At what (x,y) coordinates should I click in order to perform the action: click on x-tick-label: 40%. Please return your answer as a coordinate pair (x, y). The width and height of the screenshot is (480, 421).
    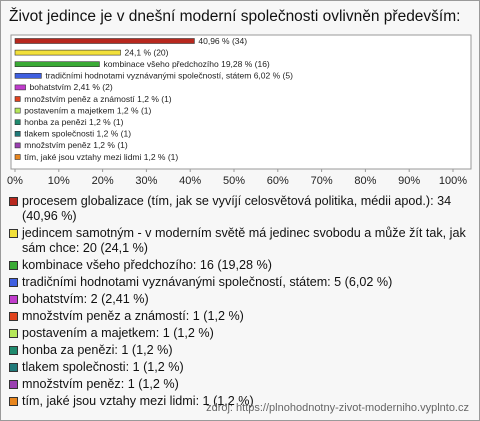
    Looking at the image, I should click on (190, 181).